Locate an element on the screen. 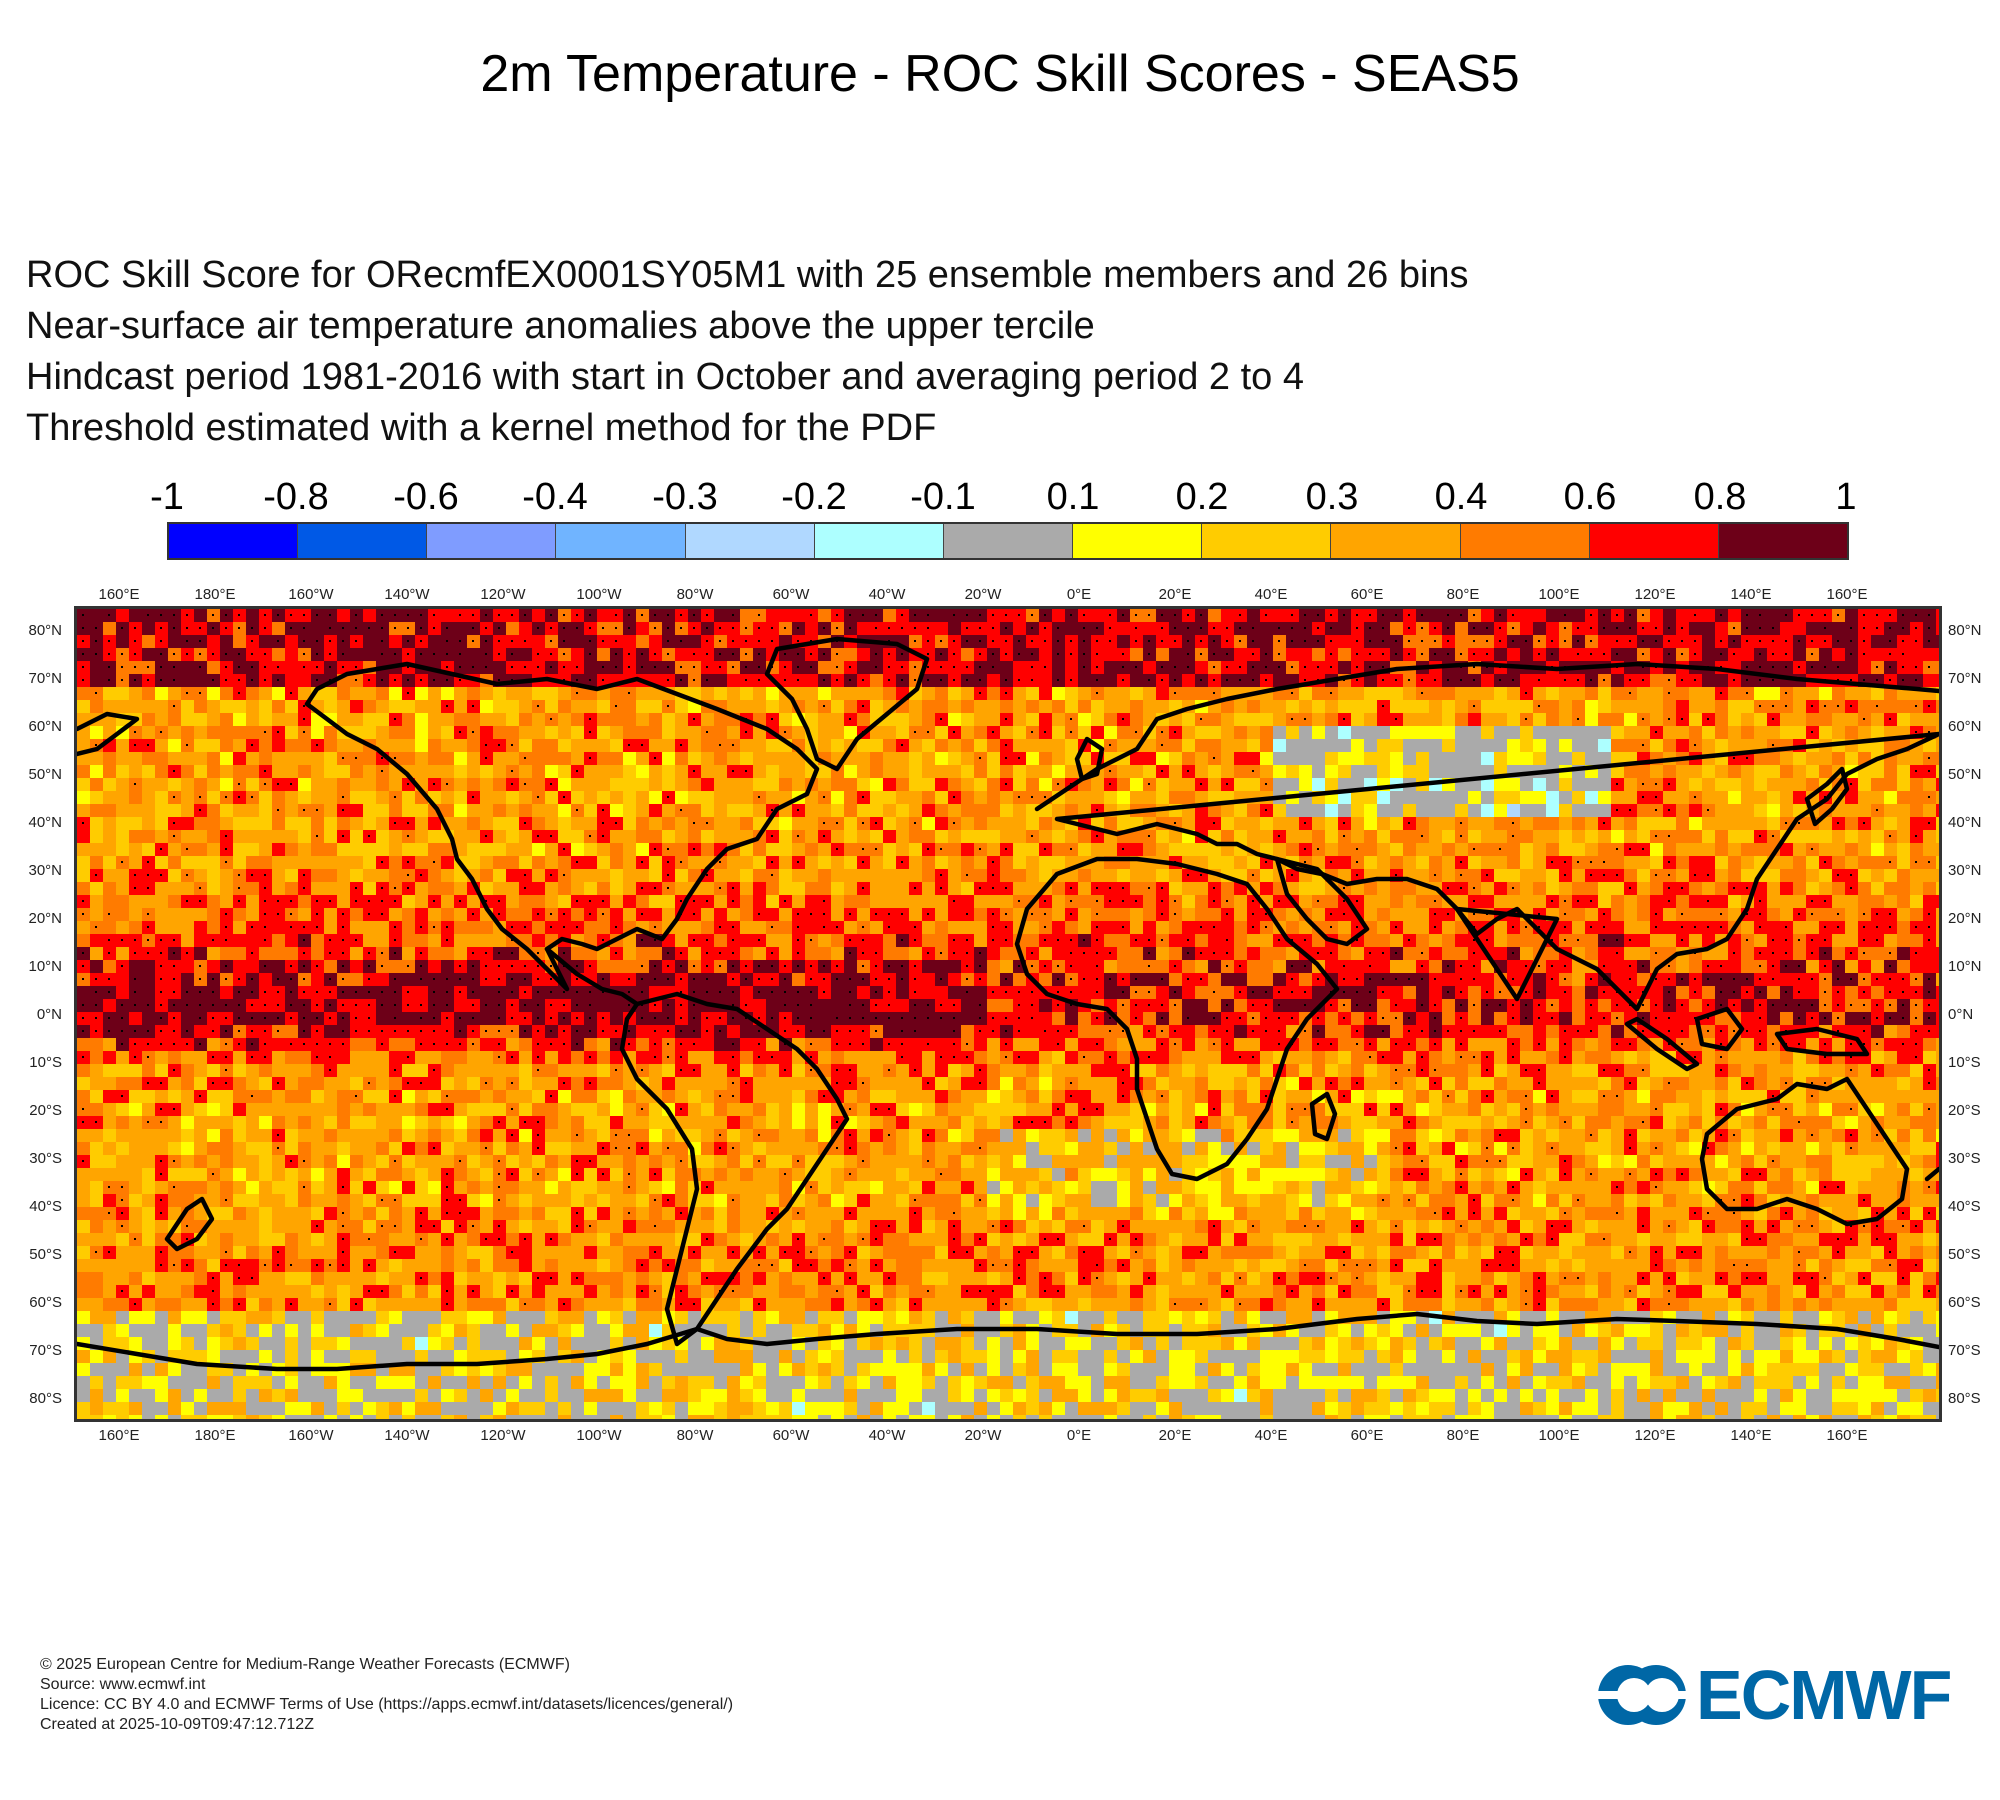 The height and width of the screenshot is (1800, 2000). lat-label: 70°S is located at coordinates (45, 1350).